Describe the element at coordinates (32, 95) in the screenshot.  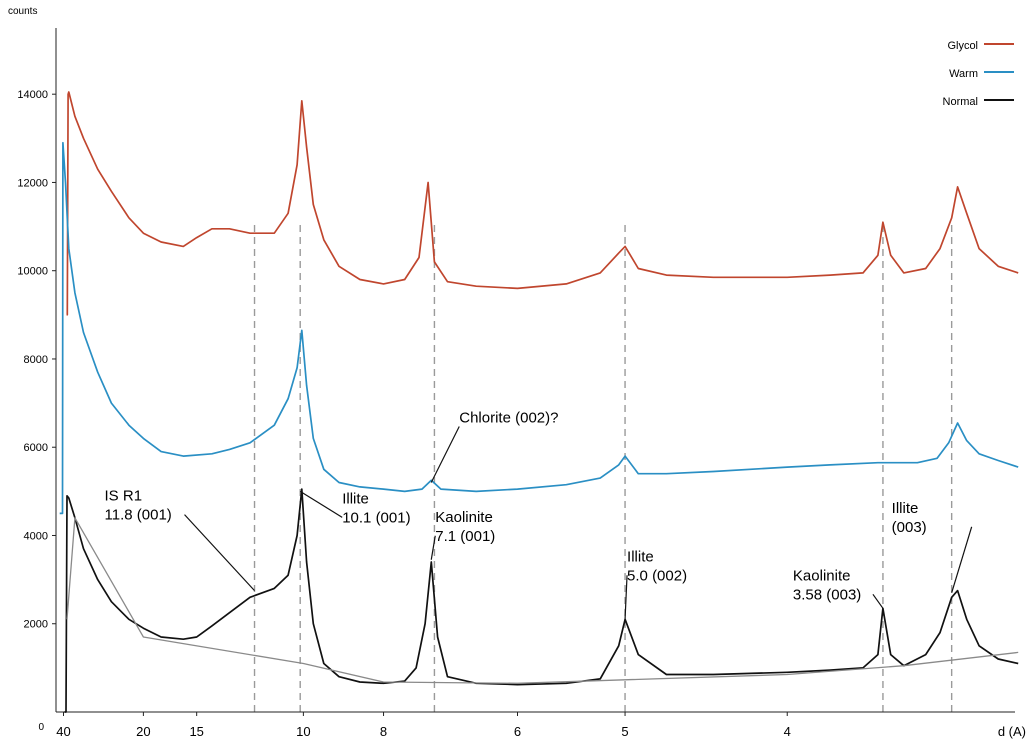
I see `y-tick-label: 14000` at that location.